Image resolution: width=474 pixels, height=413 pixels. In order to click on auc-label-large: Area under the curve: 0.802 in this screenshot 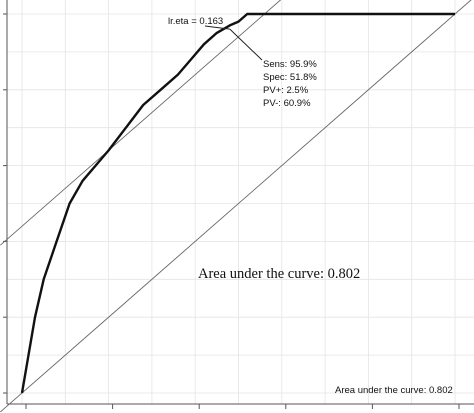, I will do `click(279, 274)`.